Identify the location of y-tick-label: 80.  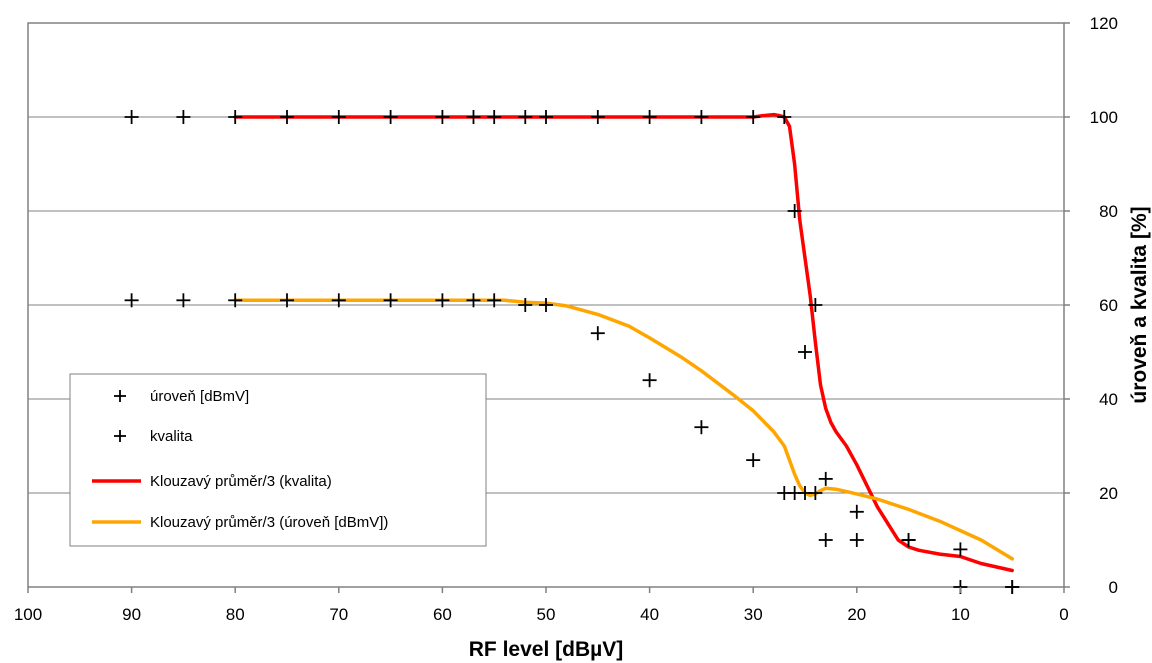
(1108, 211).